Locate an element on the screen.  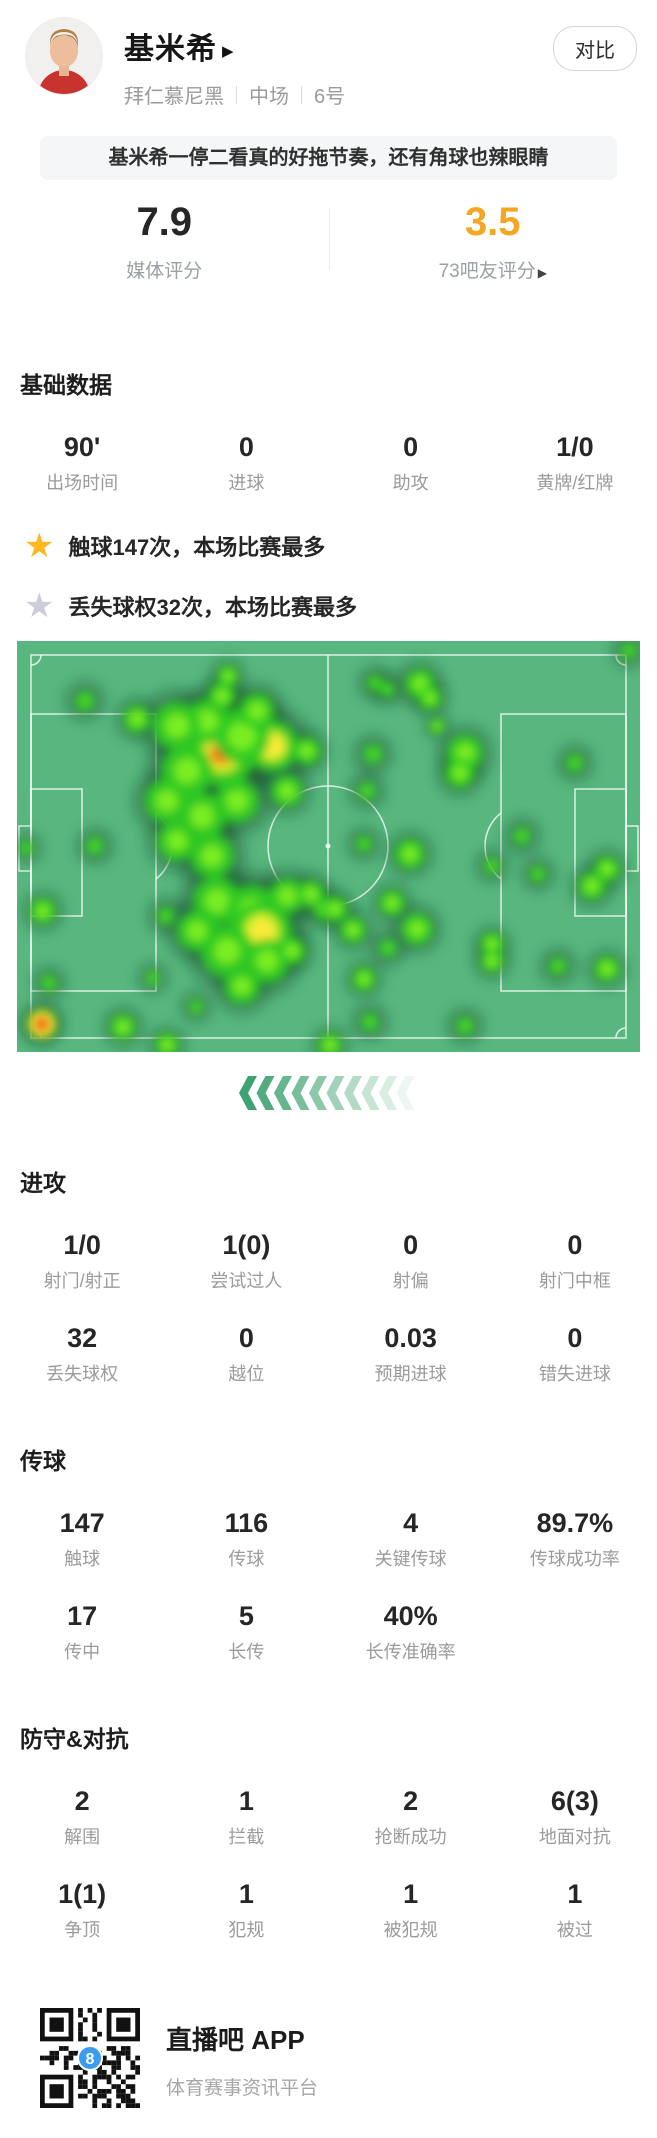
stat-label: 抢断成功 is located at coordinates (411, 1836).